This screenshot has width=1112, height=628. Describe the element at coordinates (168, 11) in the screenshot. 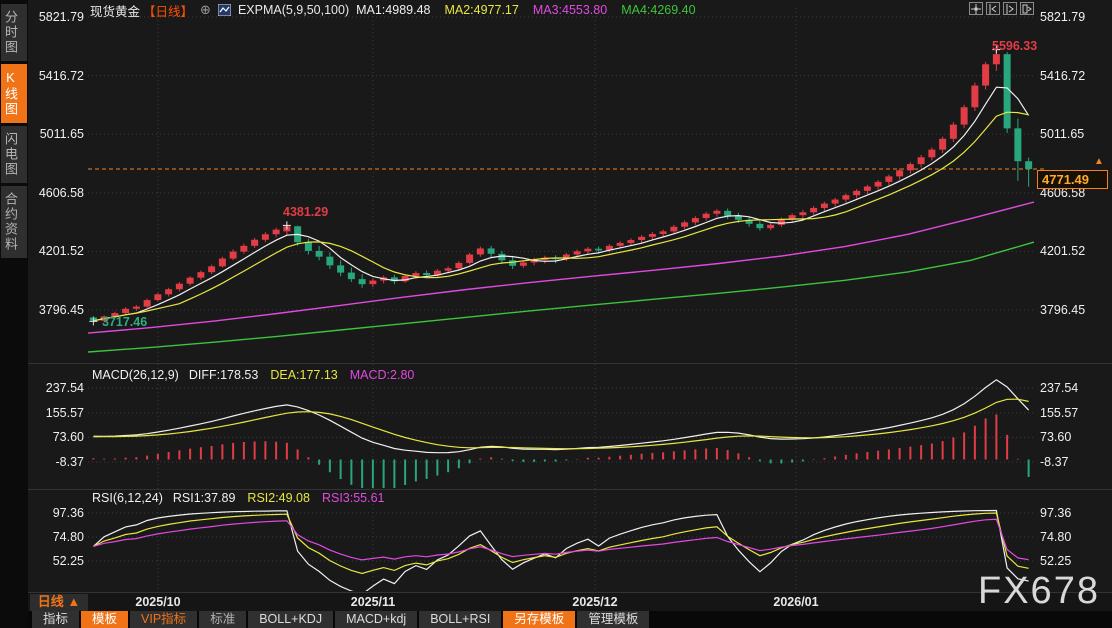

I see `period-label: 【日线】` at that location.